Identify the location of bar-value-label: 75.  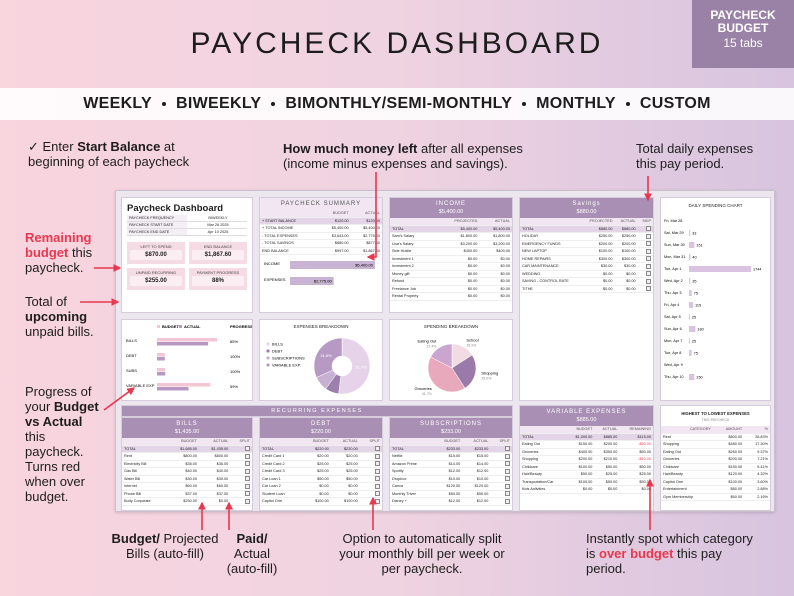
(696, 354).